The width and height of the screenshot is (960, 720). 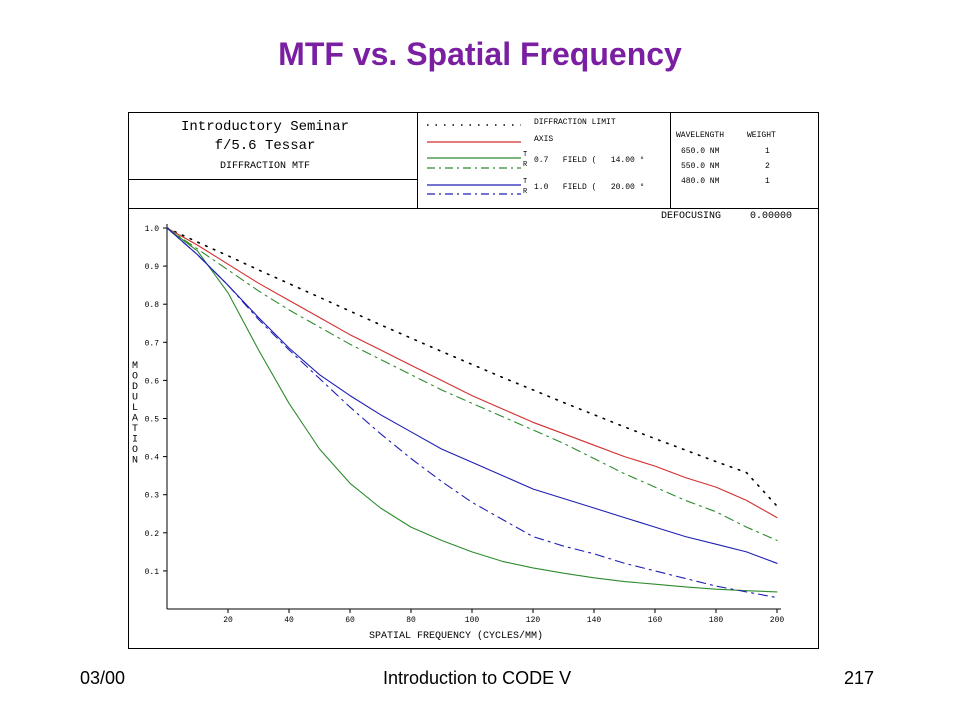 I want to click on footer-date: 03/00, so click(x=103, y=678).